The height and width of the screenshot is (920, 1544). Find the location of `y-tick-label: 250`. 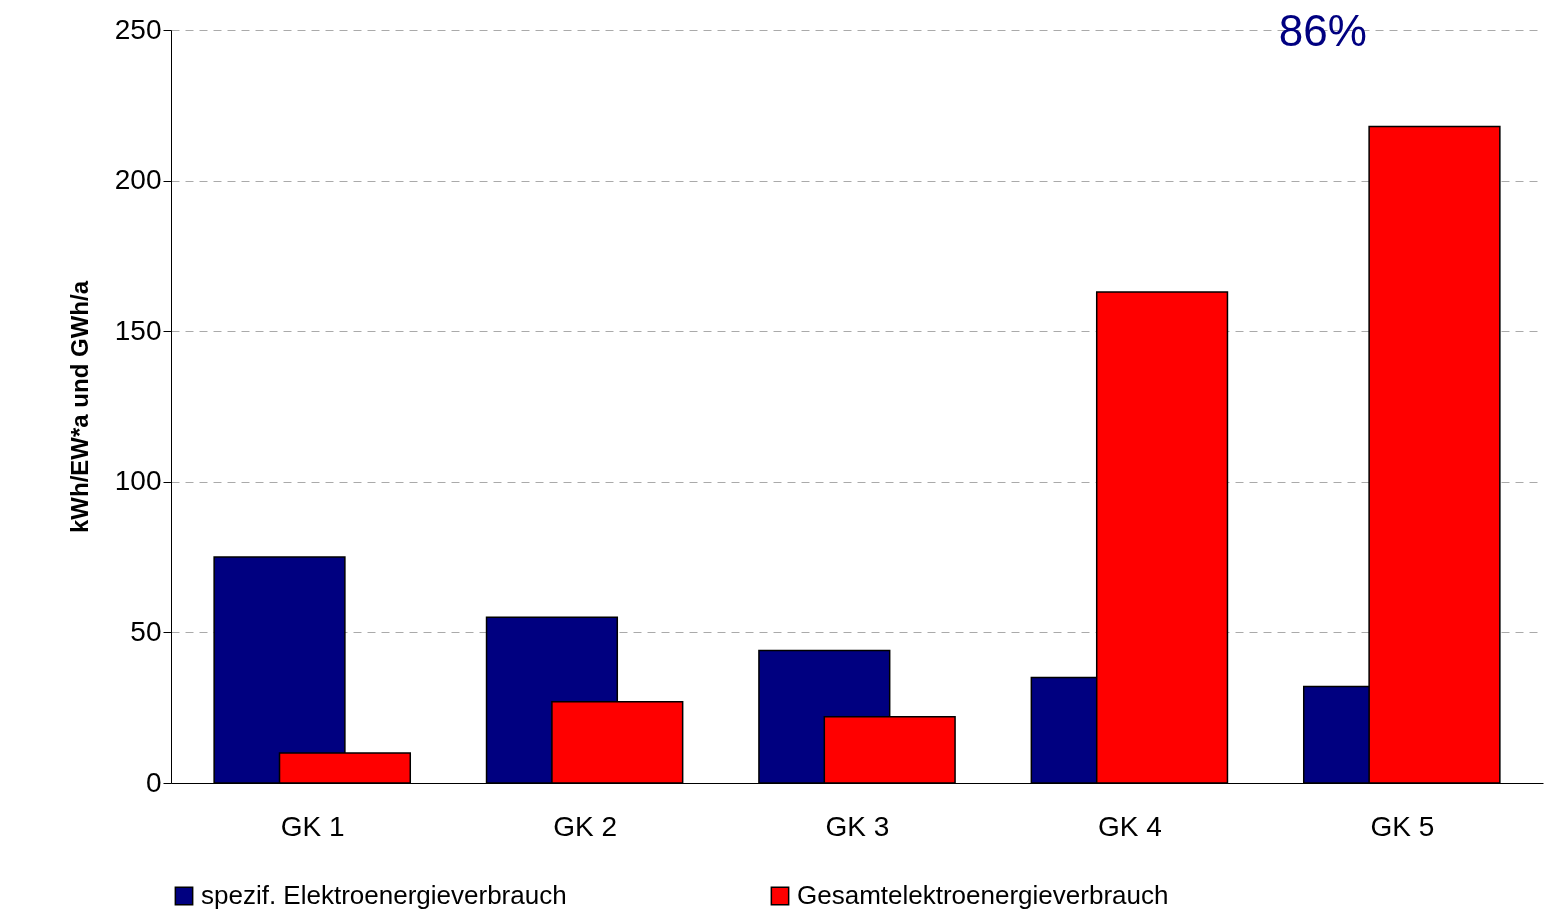

y-tick-label: 250 is located at coordinates (138, 29).